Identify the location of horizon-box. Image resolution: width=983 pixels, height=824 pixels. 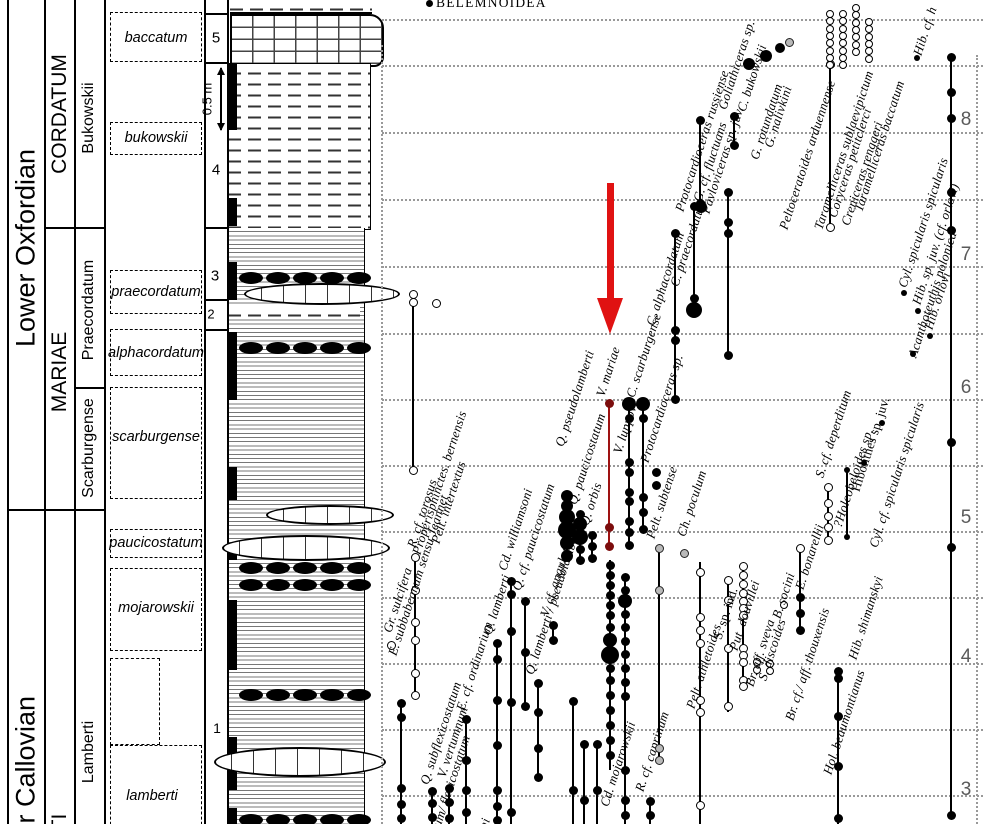
(156, 784).